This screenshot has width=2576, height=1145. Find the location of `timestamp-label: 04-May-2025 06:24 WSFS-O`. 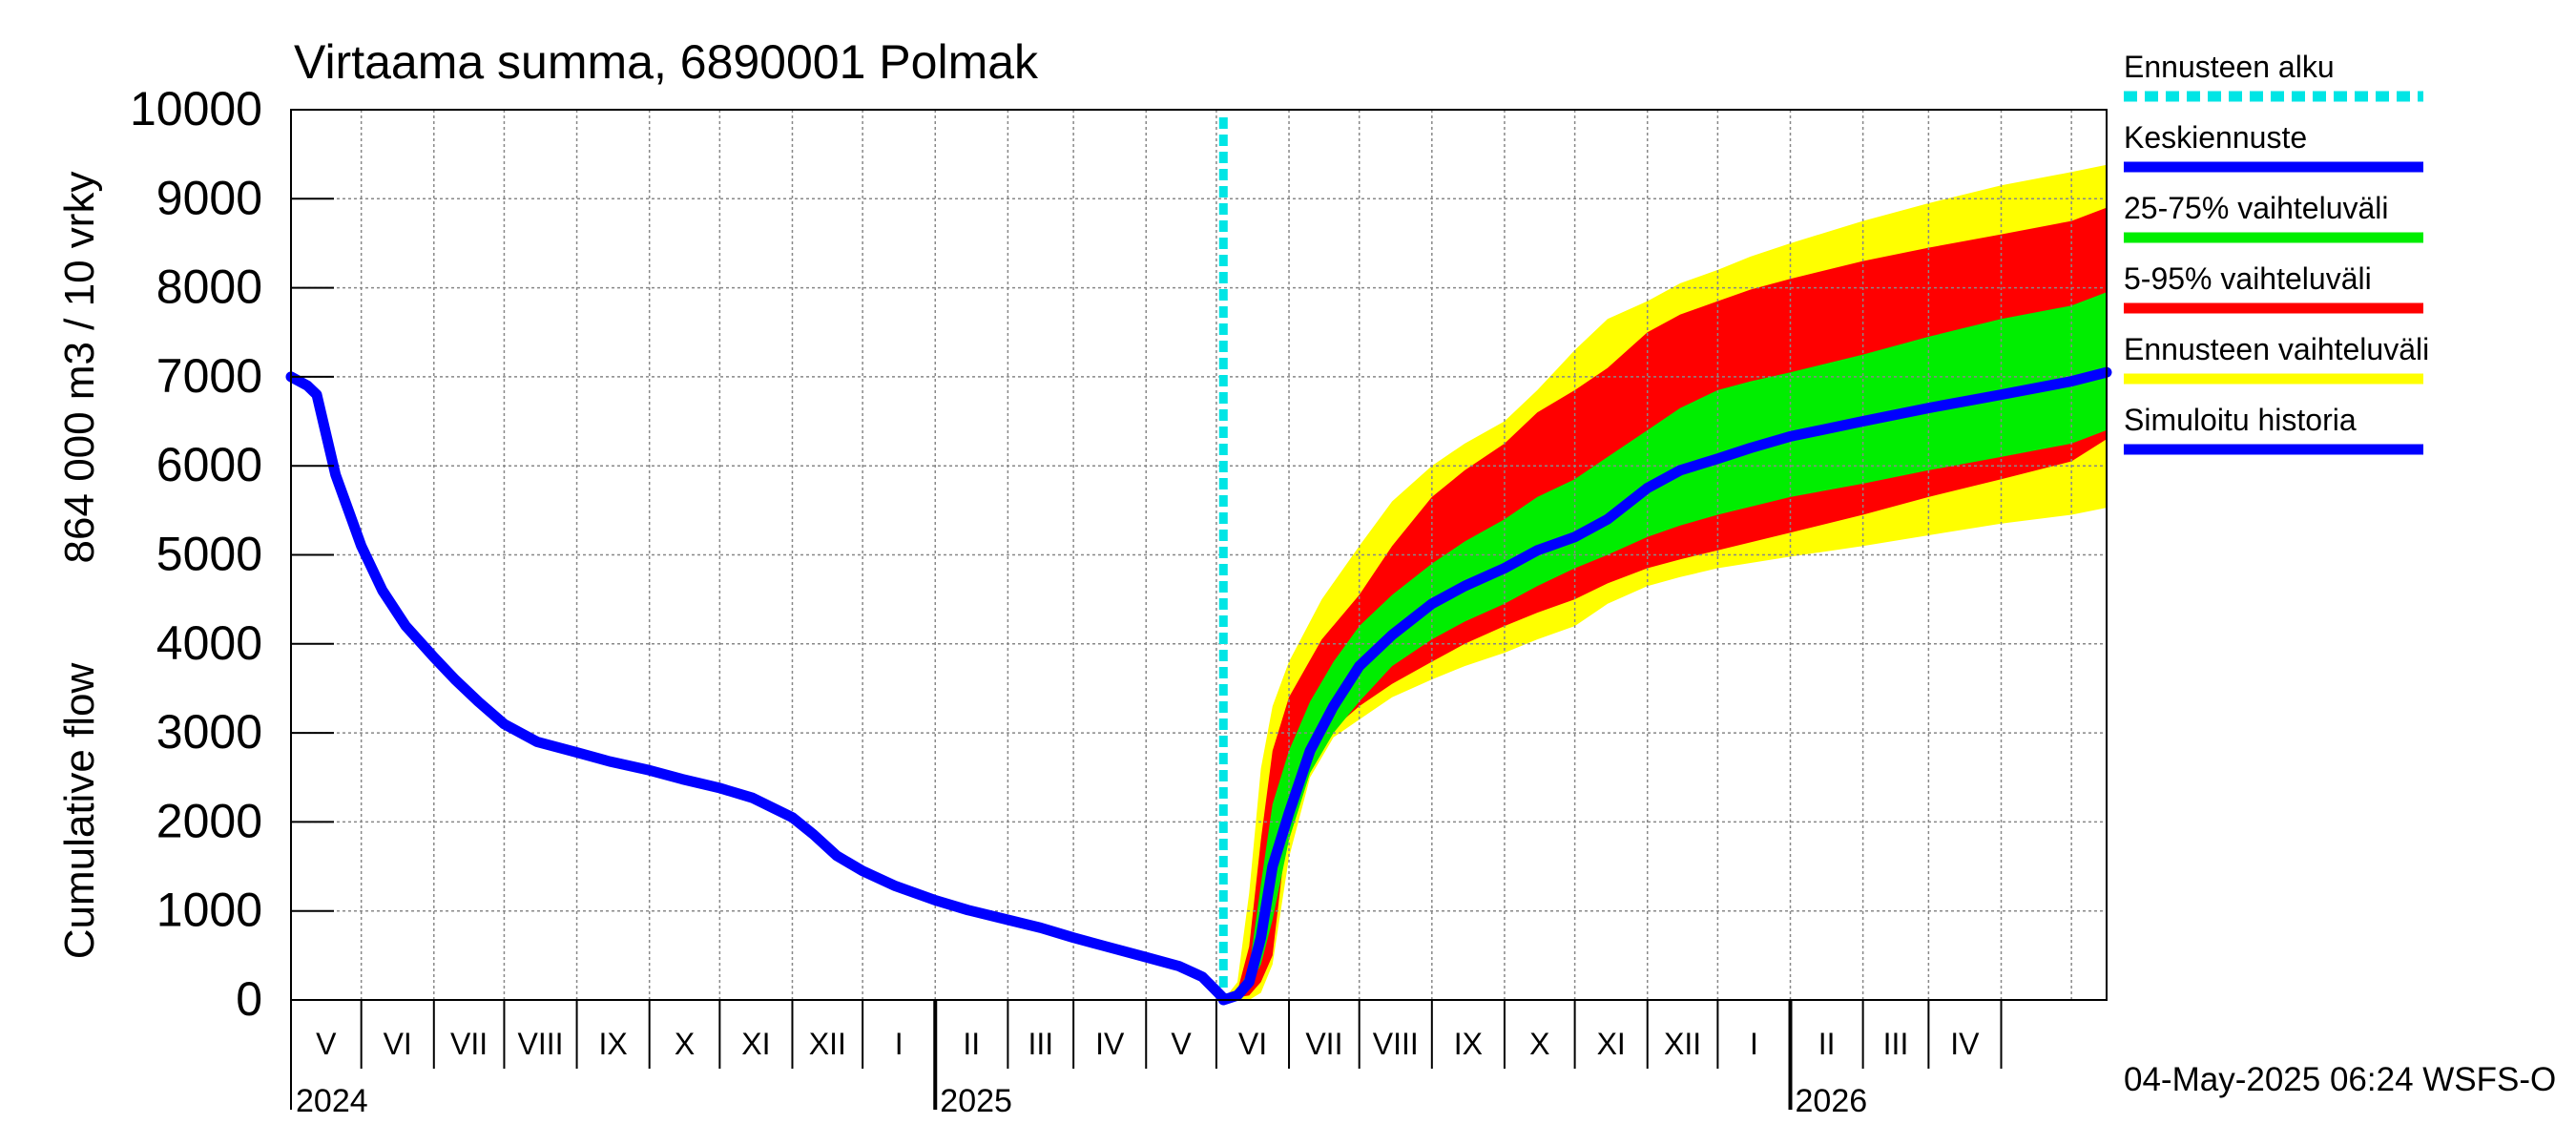

timestamp-label: 04-May-2025 06:24 WSFS-O is located at coordinates (2340, 1079).